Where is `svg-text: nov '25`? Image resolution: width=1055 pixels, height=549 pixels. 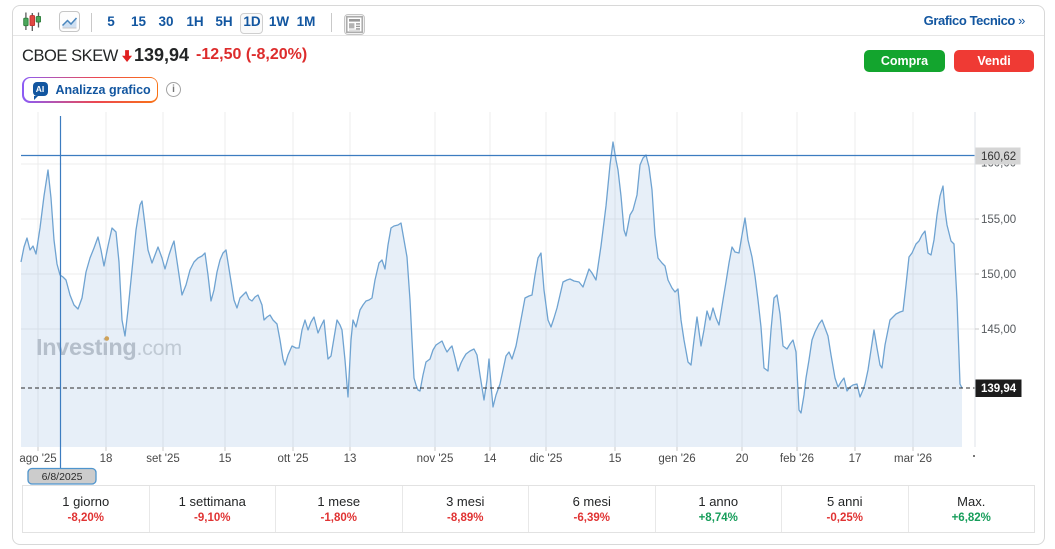
svg-text: nov '25 is located at coordinates (435, 459).